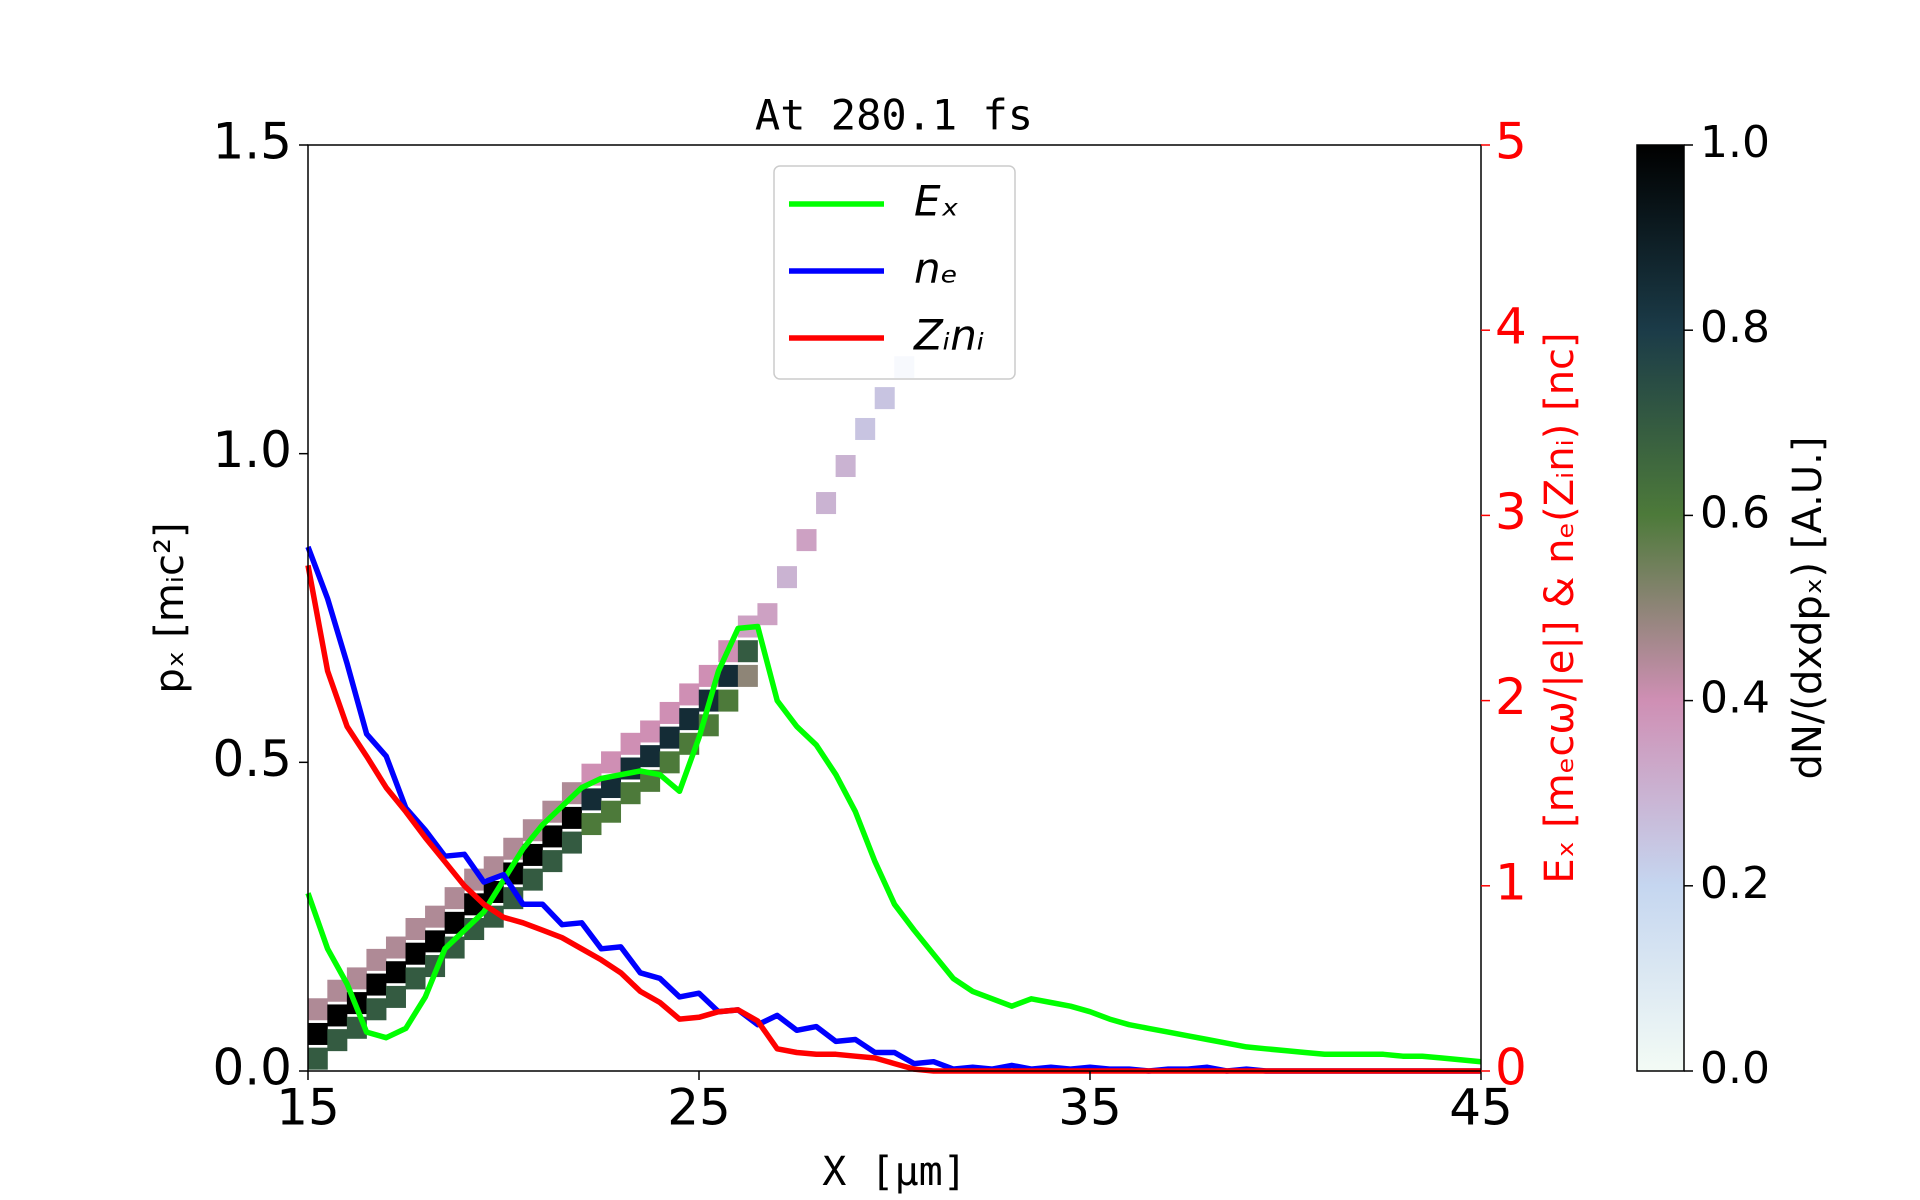 Image resolution: width=1920 pixels, height=1200 pixels. What do you see at coordinates (1735, 142) in the screenshot?
I see `colorbar-tick-label: 1.0` at bounding box center [1735, 142].